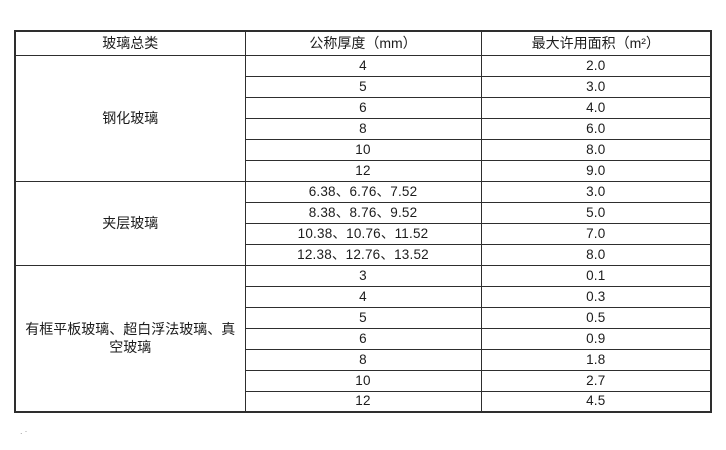 The height and width of the screenshot is (450, 726). What do you see at coordinates (596, 107) in the screenshot?
I see `area-cell: 4.0` at bounding box center [596, 107].